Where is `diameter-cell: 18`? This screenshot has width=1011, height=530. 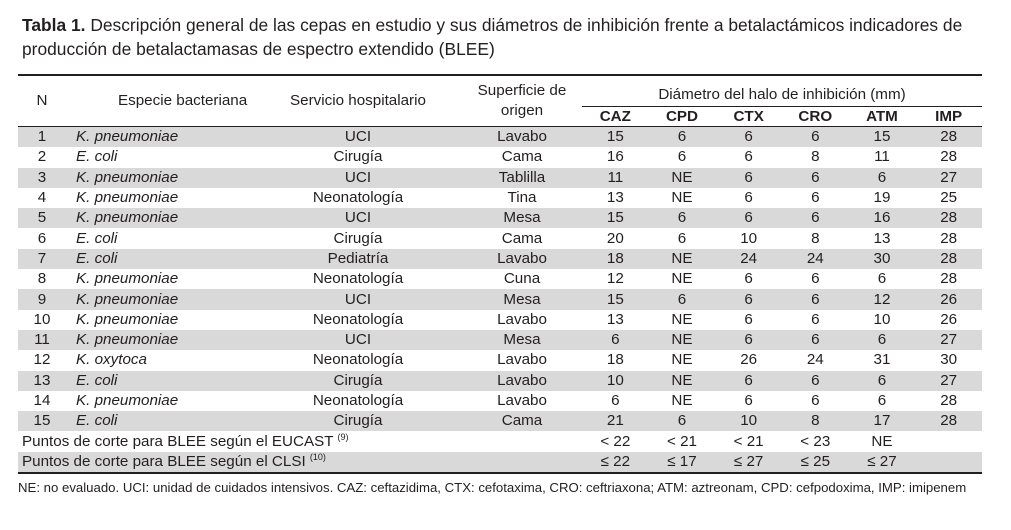
diameter-cell: 18 is located at coordinates (615, 360).